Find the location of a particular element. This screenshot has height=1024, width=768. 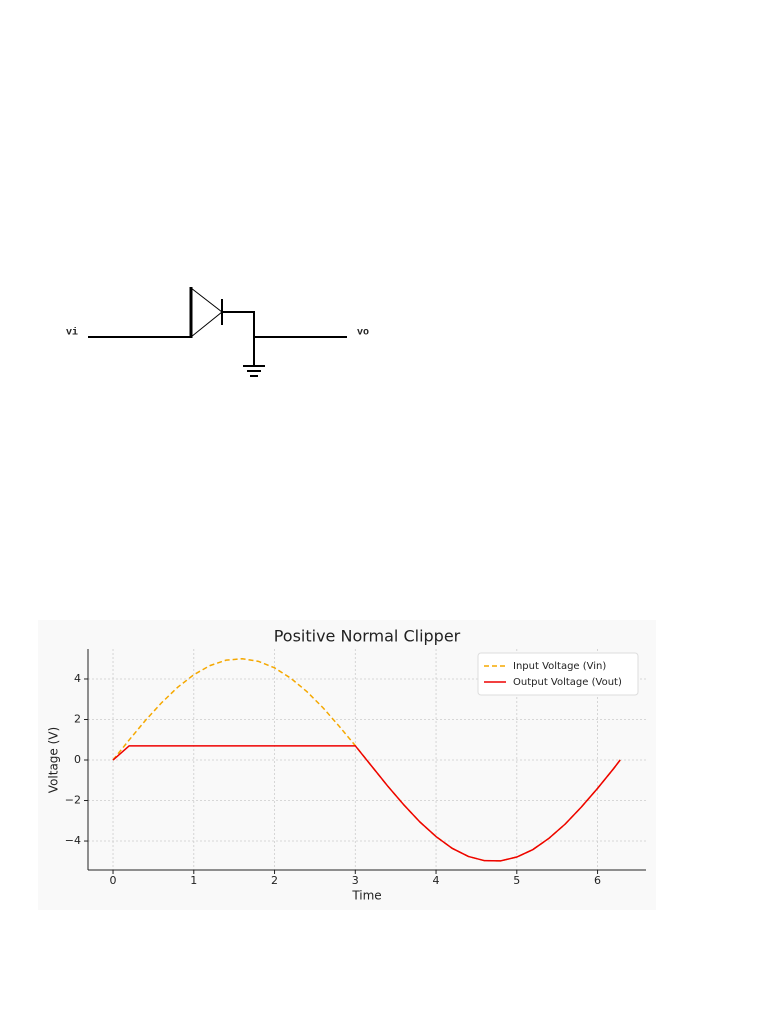

diode is located at coordinates (206, 312).